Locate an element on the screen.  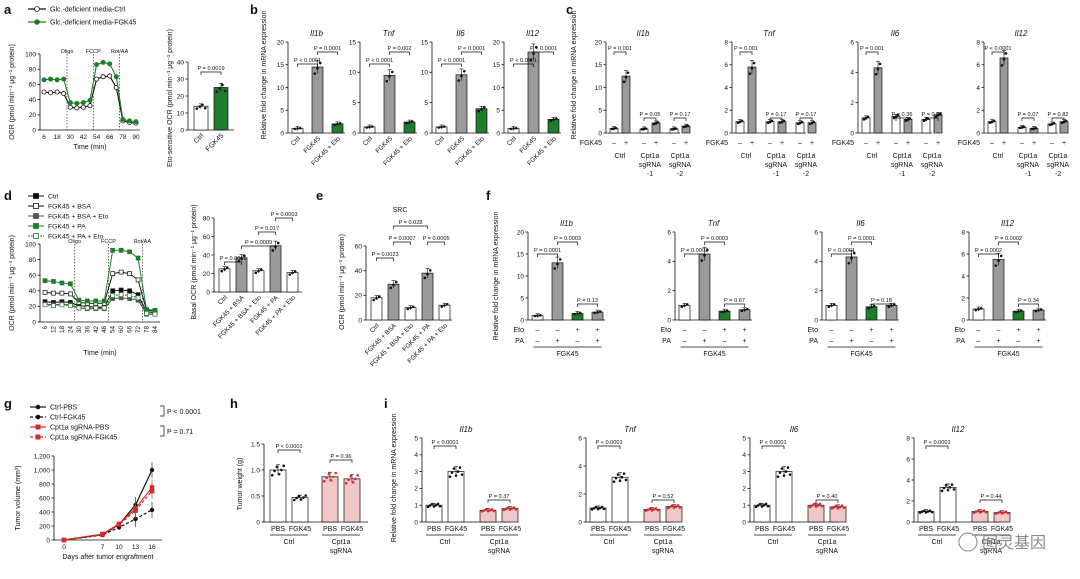
legend-entry: FGK45 + BSA is located at coordinates (69, 207).